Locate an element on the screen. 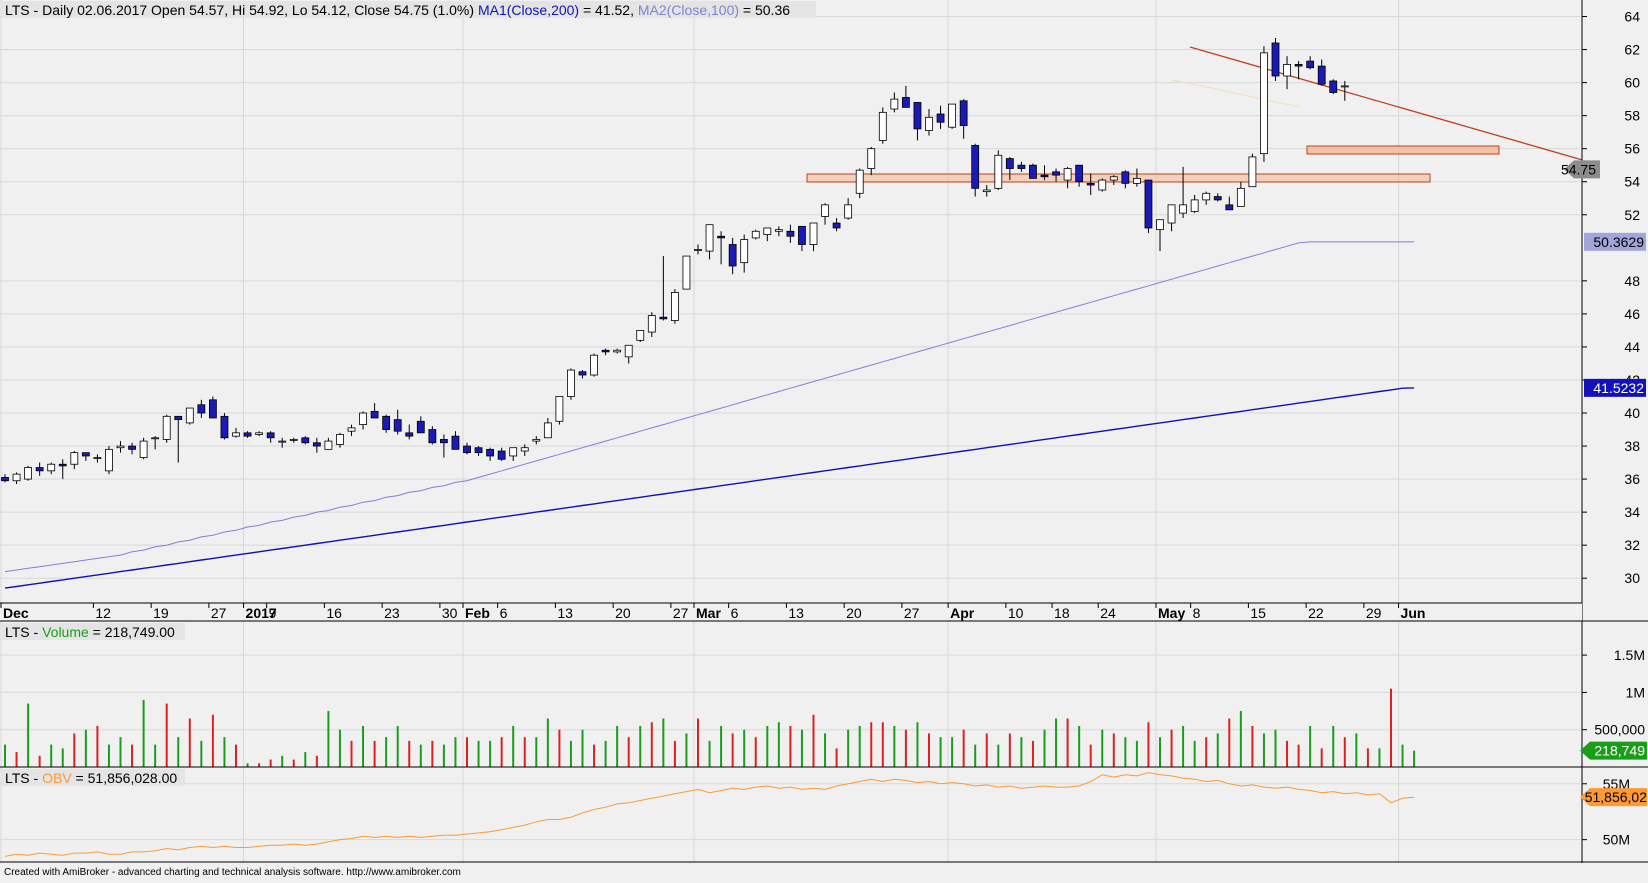  volume-last-flag: 218,749 is located at coordinates (1613, 750).